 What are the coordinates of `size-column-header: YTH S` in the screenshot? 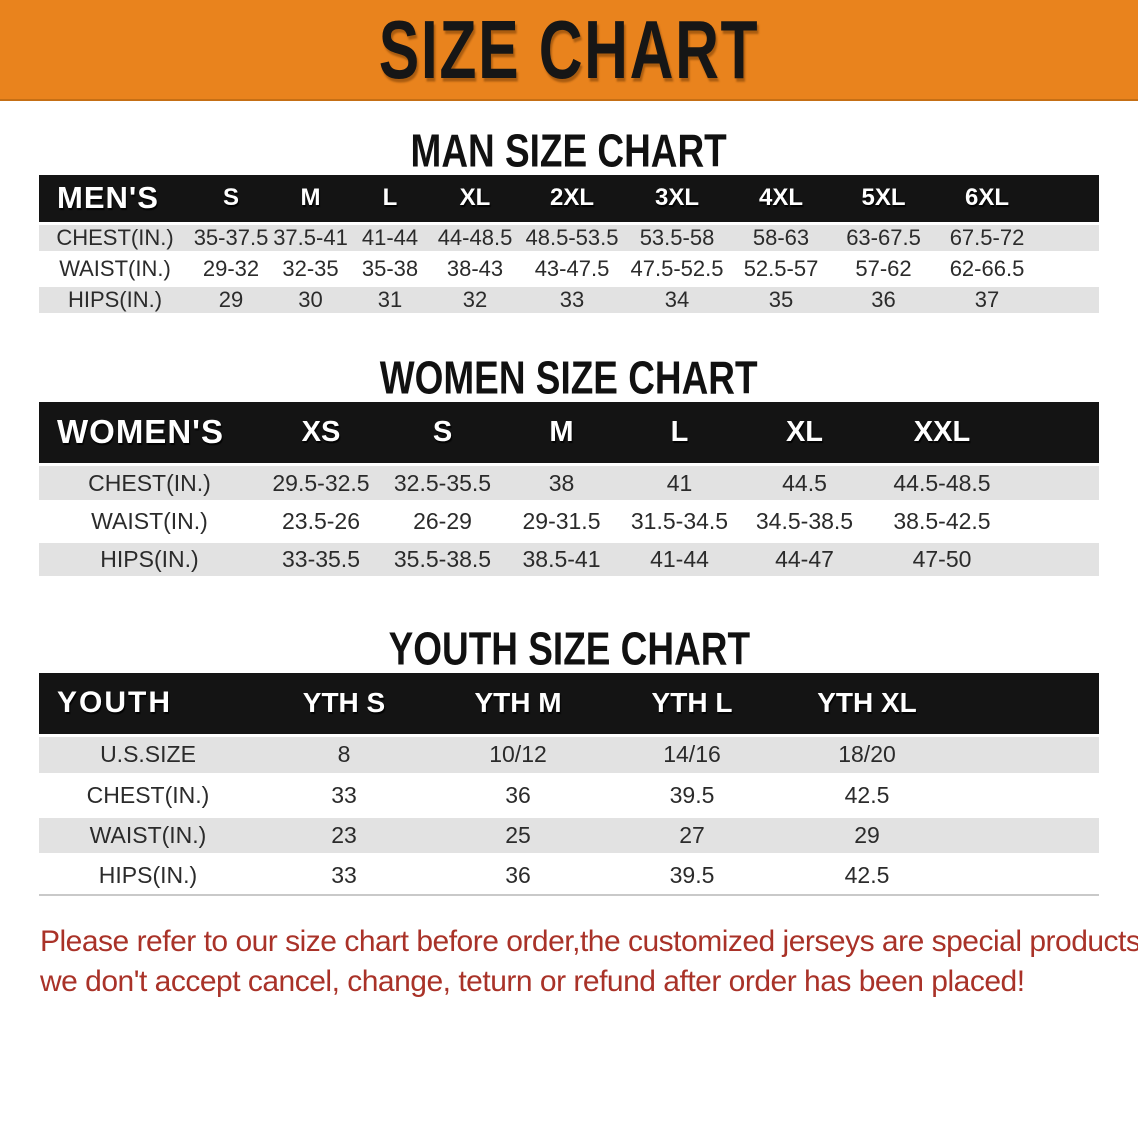 It's located at (344, 705).